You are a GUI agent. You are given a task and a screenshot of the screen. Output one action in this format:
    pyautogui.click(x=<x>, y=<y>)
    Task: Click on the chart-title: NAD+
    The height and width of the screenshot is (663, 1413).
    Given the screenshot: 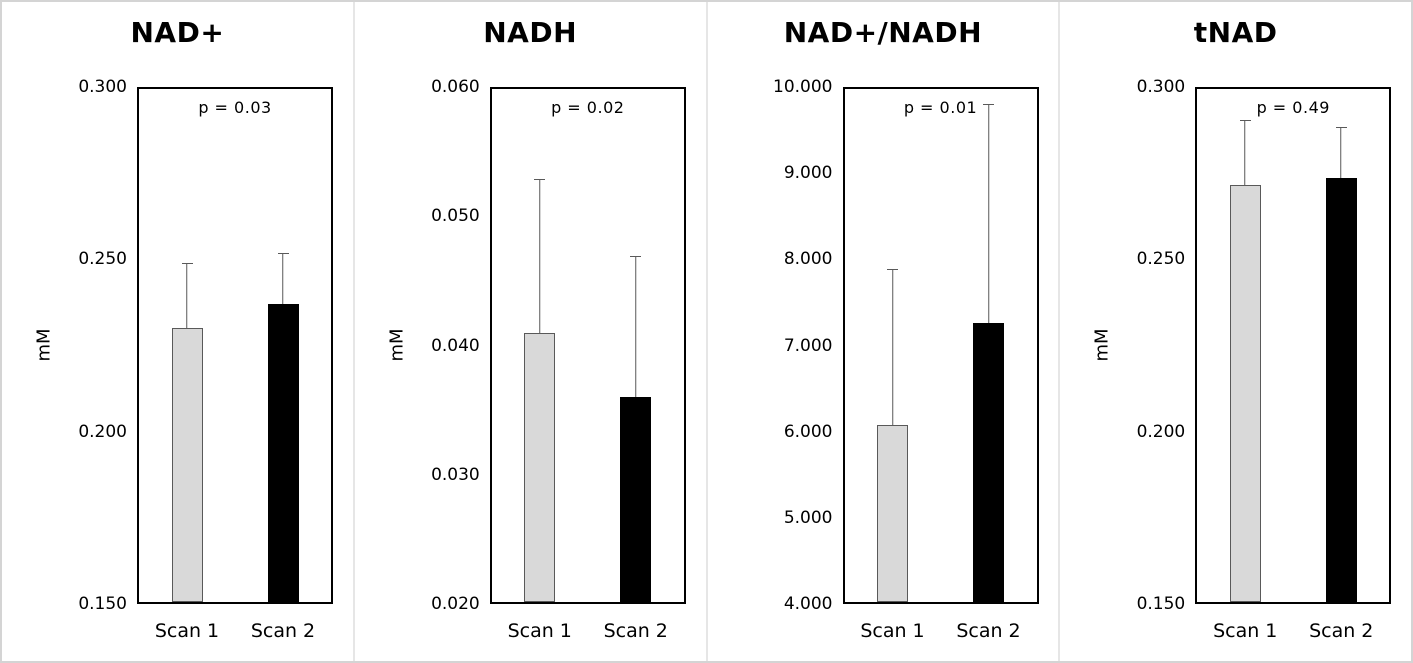 What is the action you would take?
    pyautogui.click(x=177, y=32)
    